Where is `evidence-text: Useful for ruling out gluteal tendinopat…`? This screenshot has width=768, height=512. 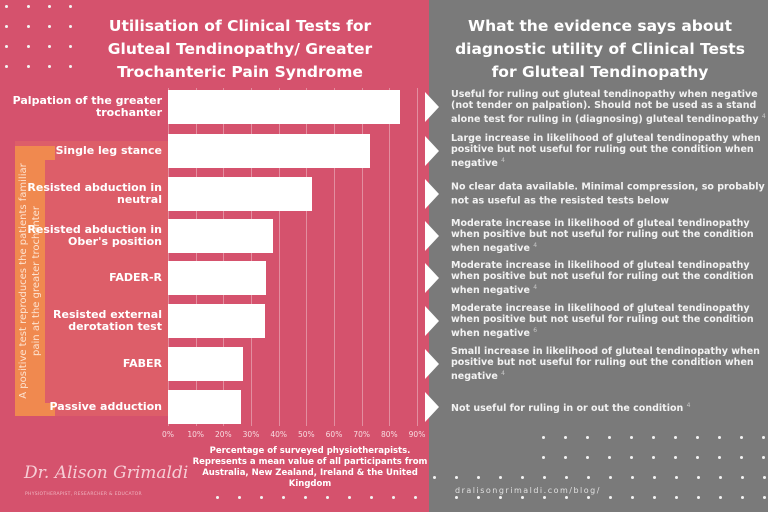
evidence-text: Useful for ruling out gluteal tendinopat… is located at coordinates (608, 107).